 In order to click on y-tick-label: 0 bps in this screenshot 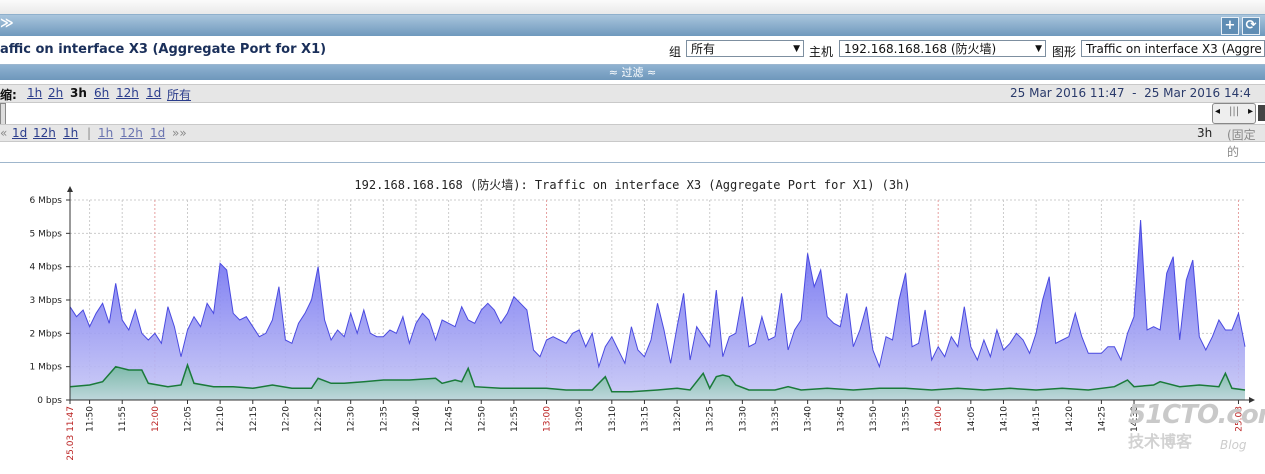, I will do `click(49, 401)`.